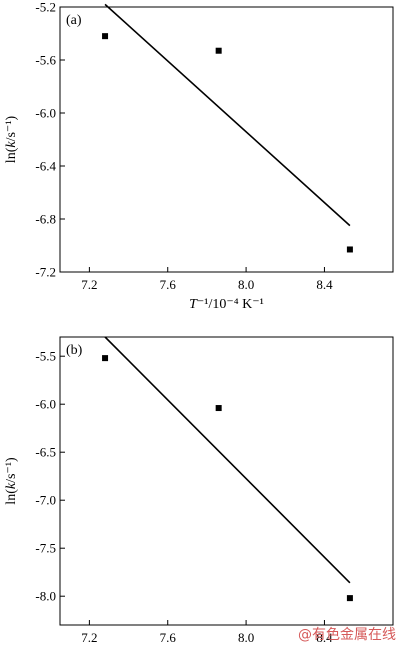 This screenshot has width=400, height=646. What do you see at coordinates (45, 272) in the screenshot?
I see `y-tick-label-0-5: -7.2` at bounding box center [45, 272].